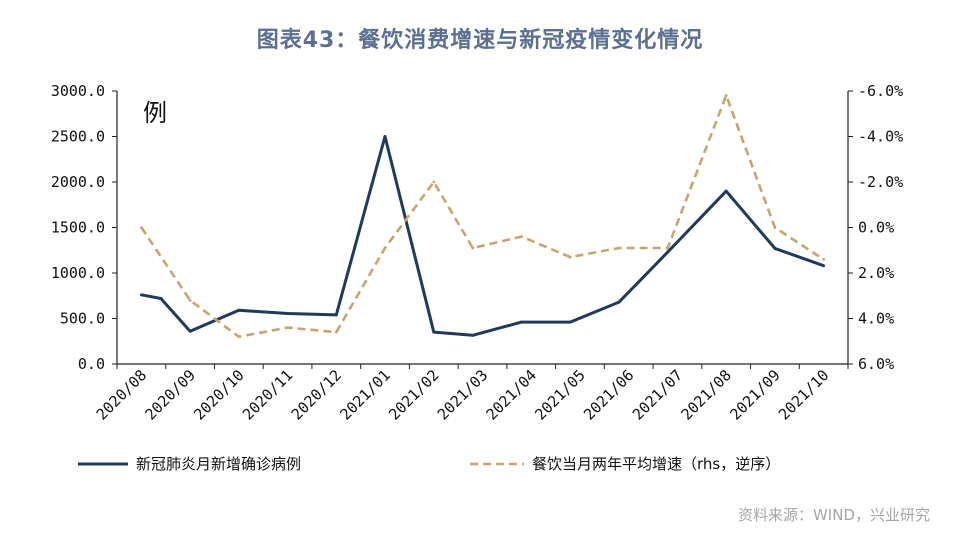 The width and height of the screenshot is (960, 548). I want to click on left-tick-label: 2000.0, so click(78, 182).